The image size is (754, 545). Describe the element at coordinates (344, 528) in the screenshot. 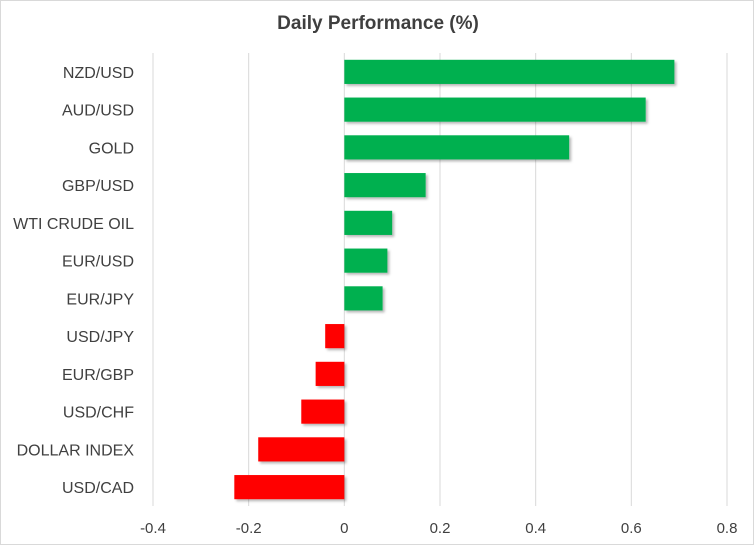

I see `x-tick-label: 0` at that location.